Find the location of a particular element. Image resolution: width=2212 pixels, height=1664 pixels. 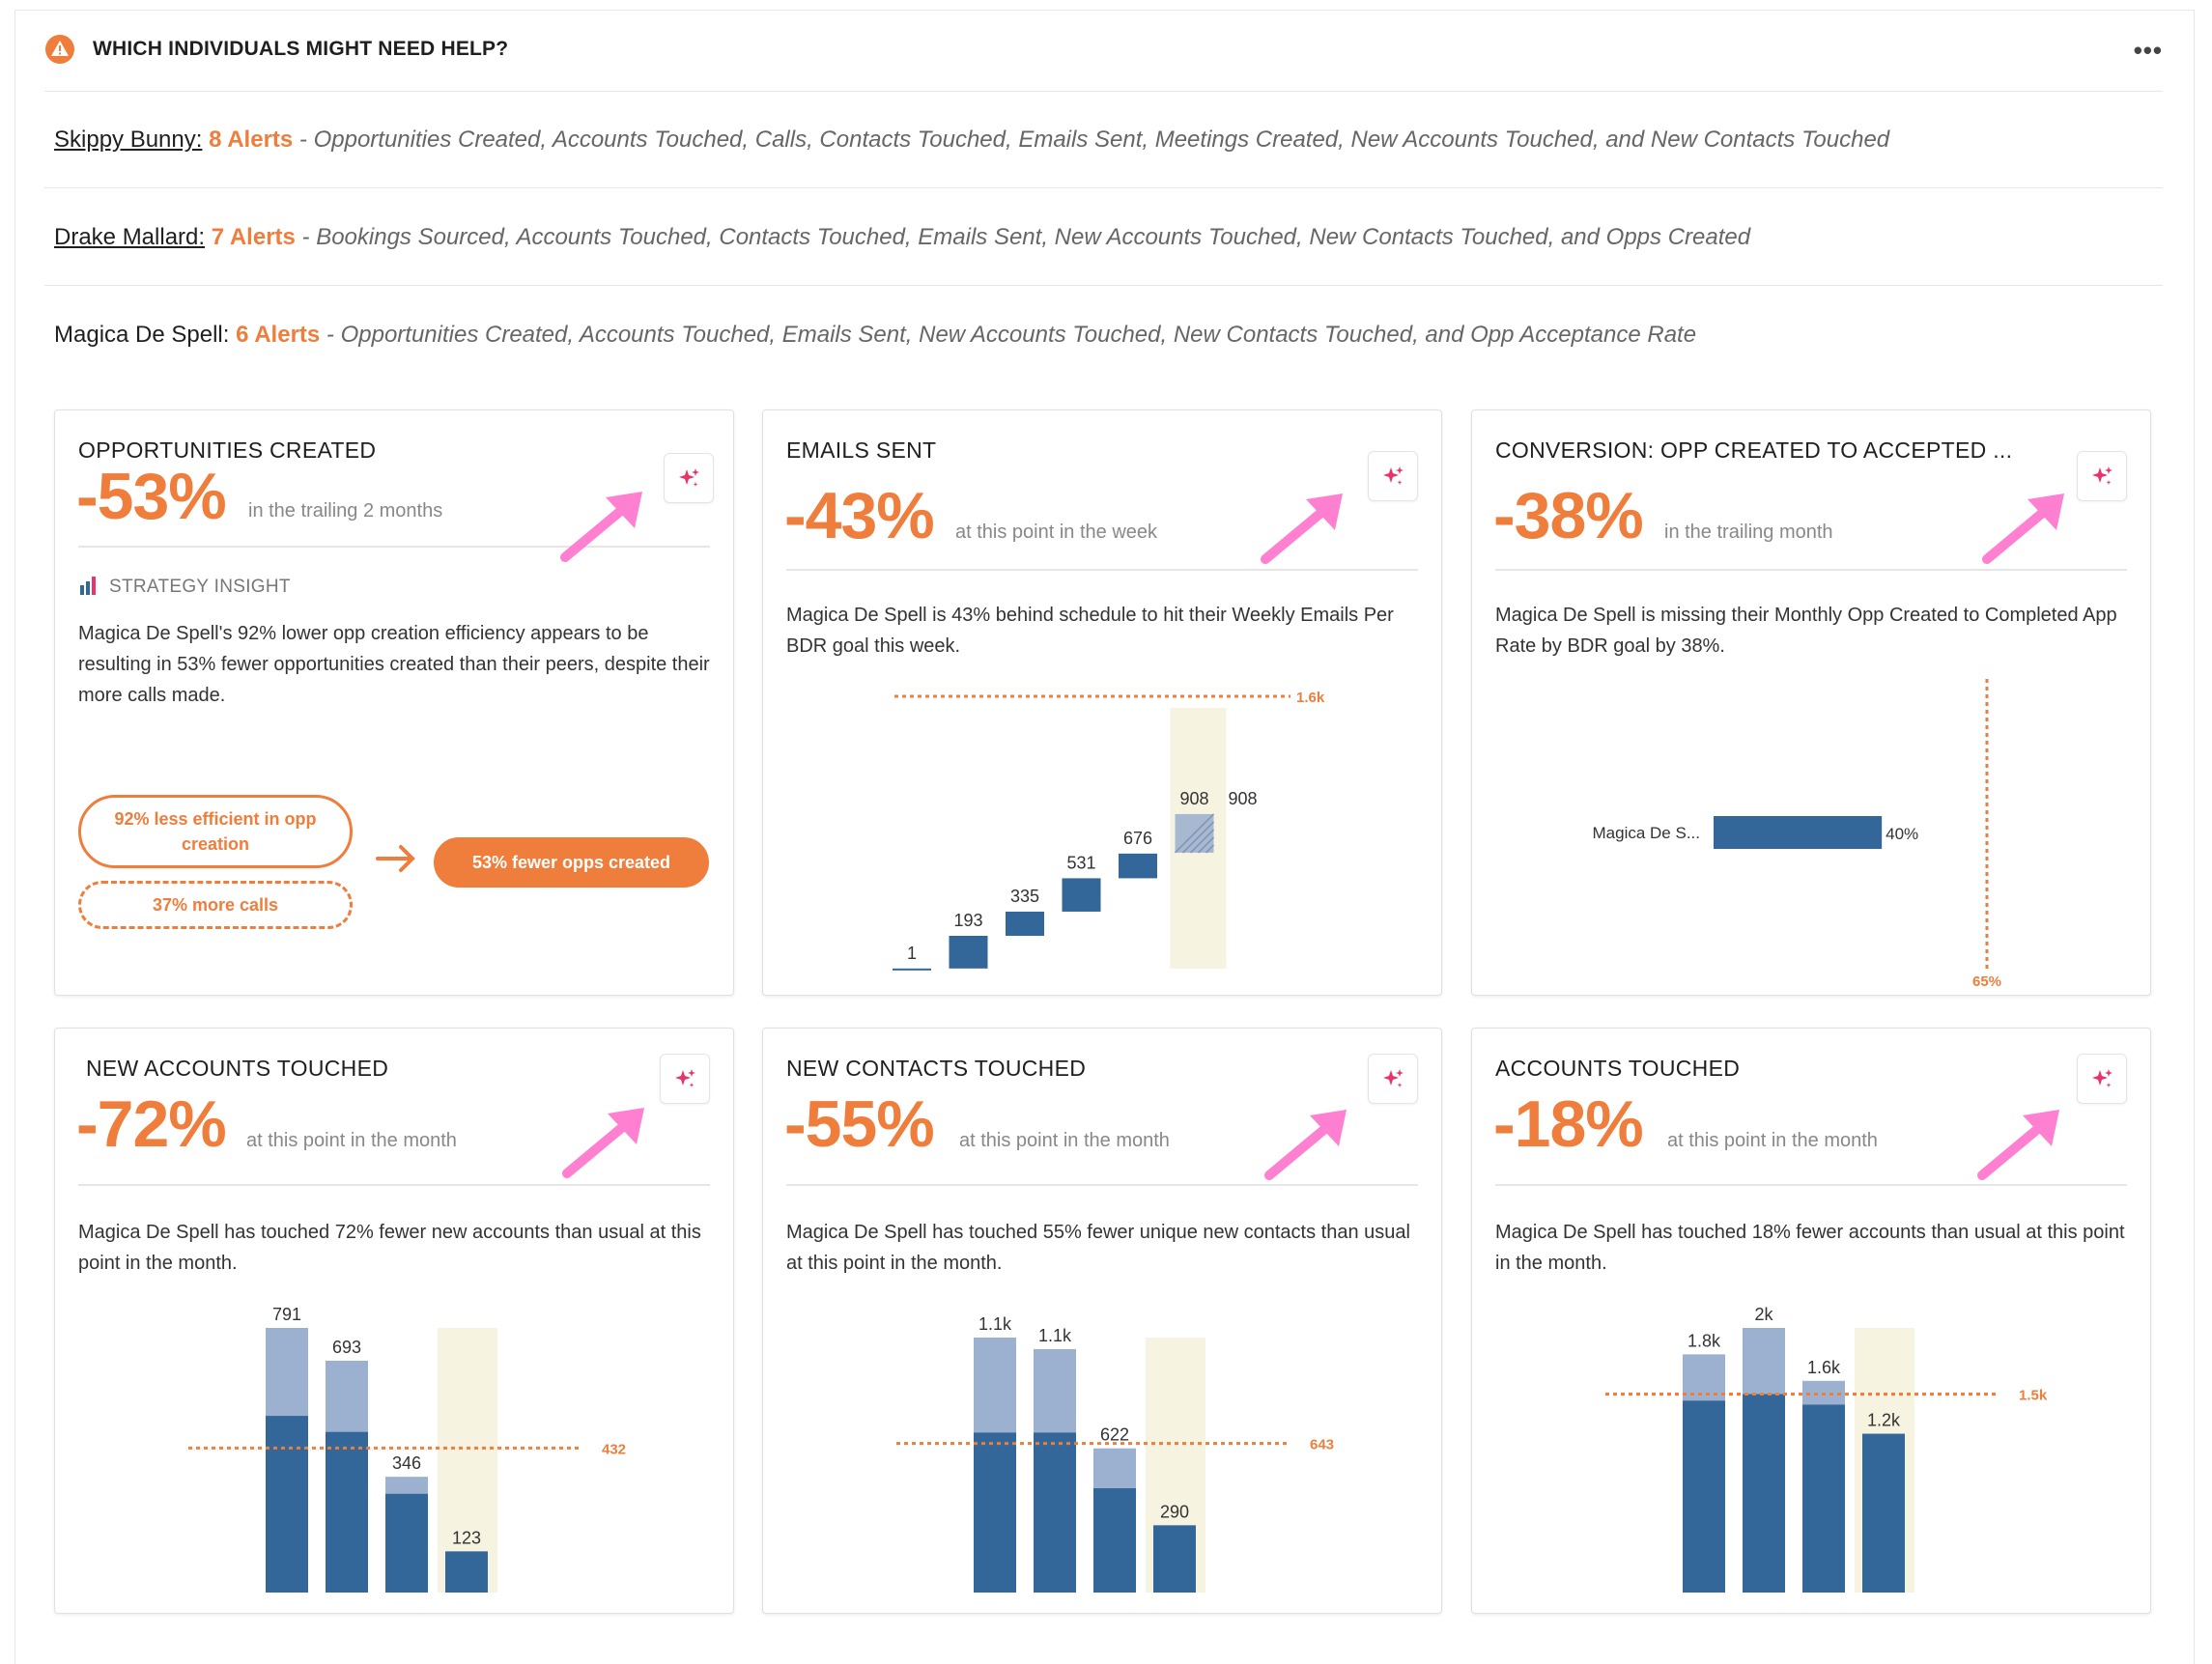

card-title: NEW ACCOUNTS TOUCHED is located at coordinates (237, 1068).